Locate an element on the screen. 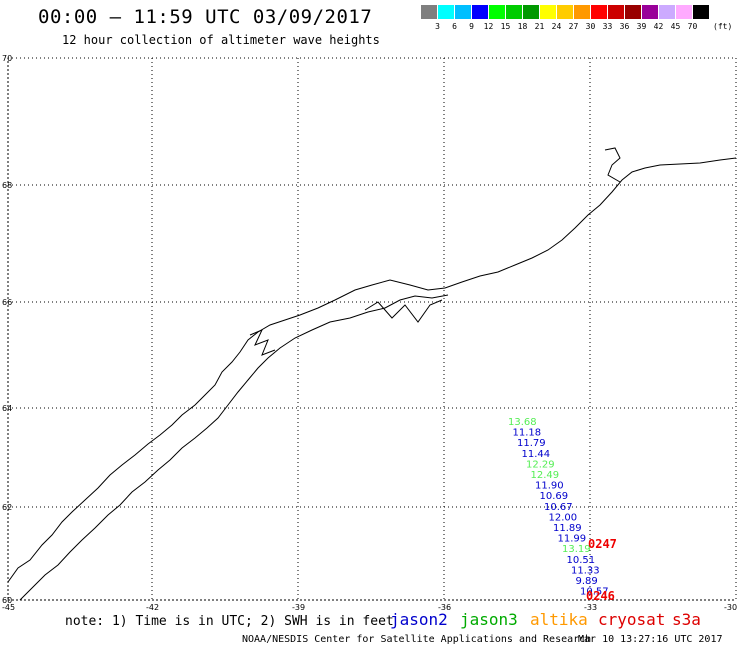 The height and width of the screenshot is (650, 740). colorbar-label: 18 is located at coordinates (522, 26).